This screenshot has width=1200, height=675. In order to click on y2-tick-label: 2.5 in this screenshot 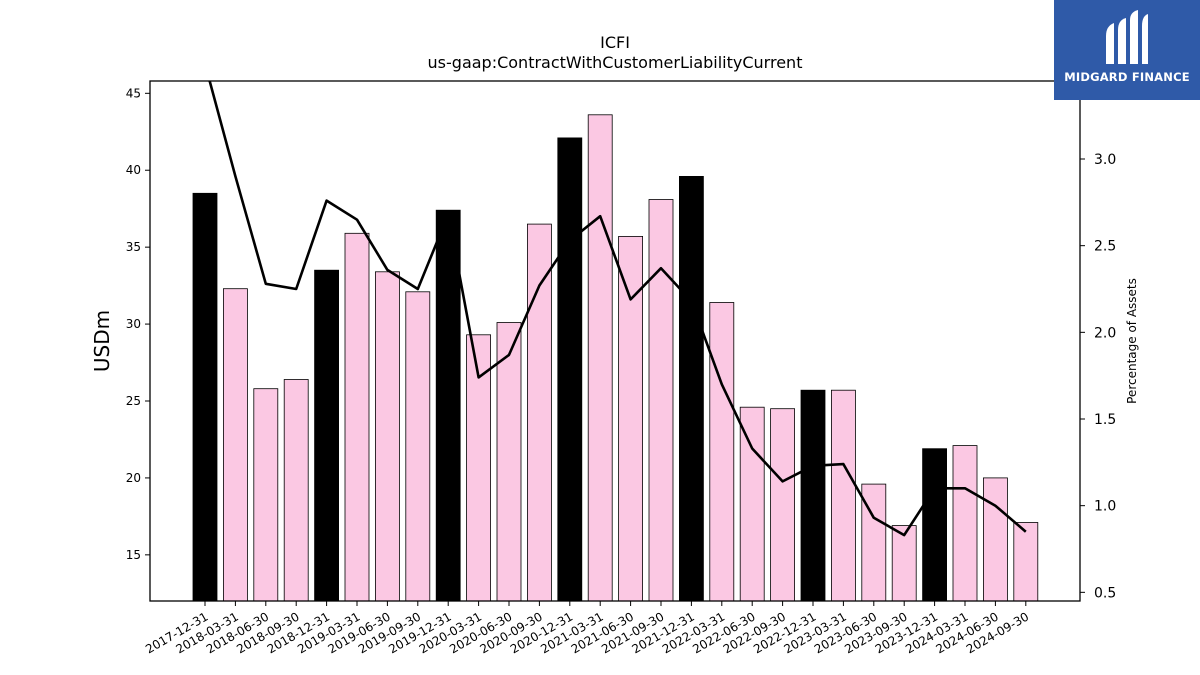, I will do `click(1105, 247)`.